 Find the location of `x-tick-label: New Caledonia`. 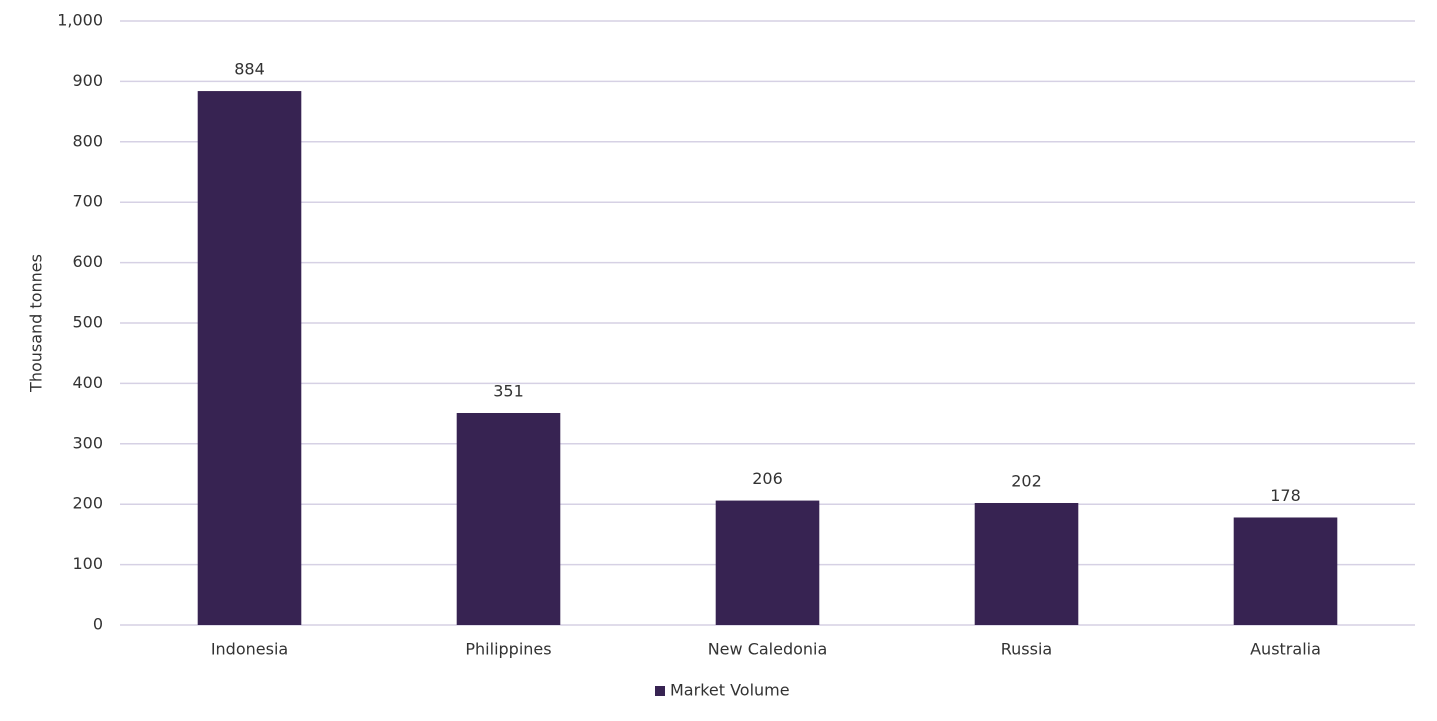

x-tick-label: New Caledonia is located at coordinates (768, 649).